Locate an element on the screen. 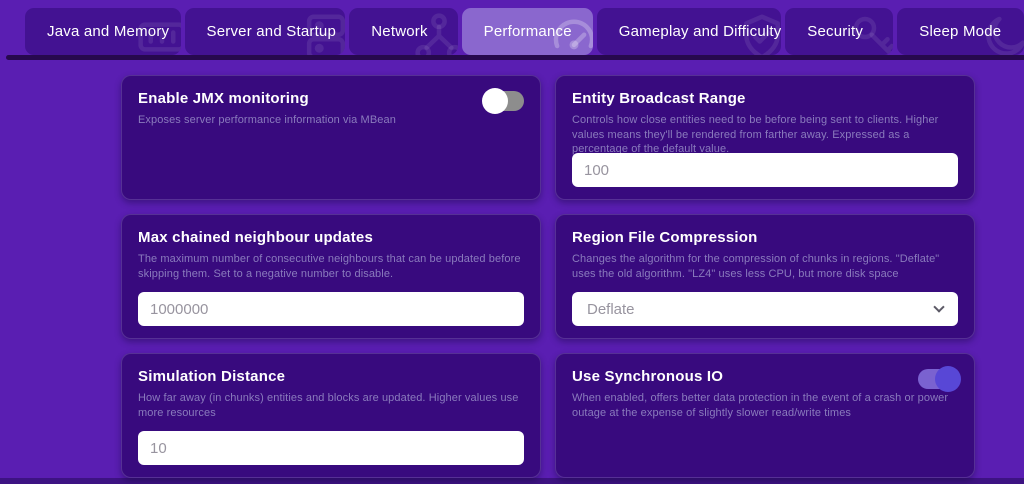 This screenshot has width=1024, height=484. tab-label: Java and Memory is located at coordinates (108, 31).